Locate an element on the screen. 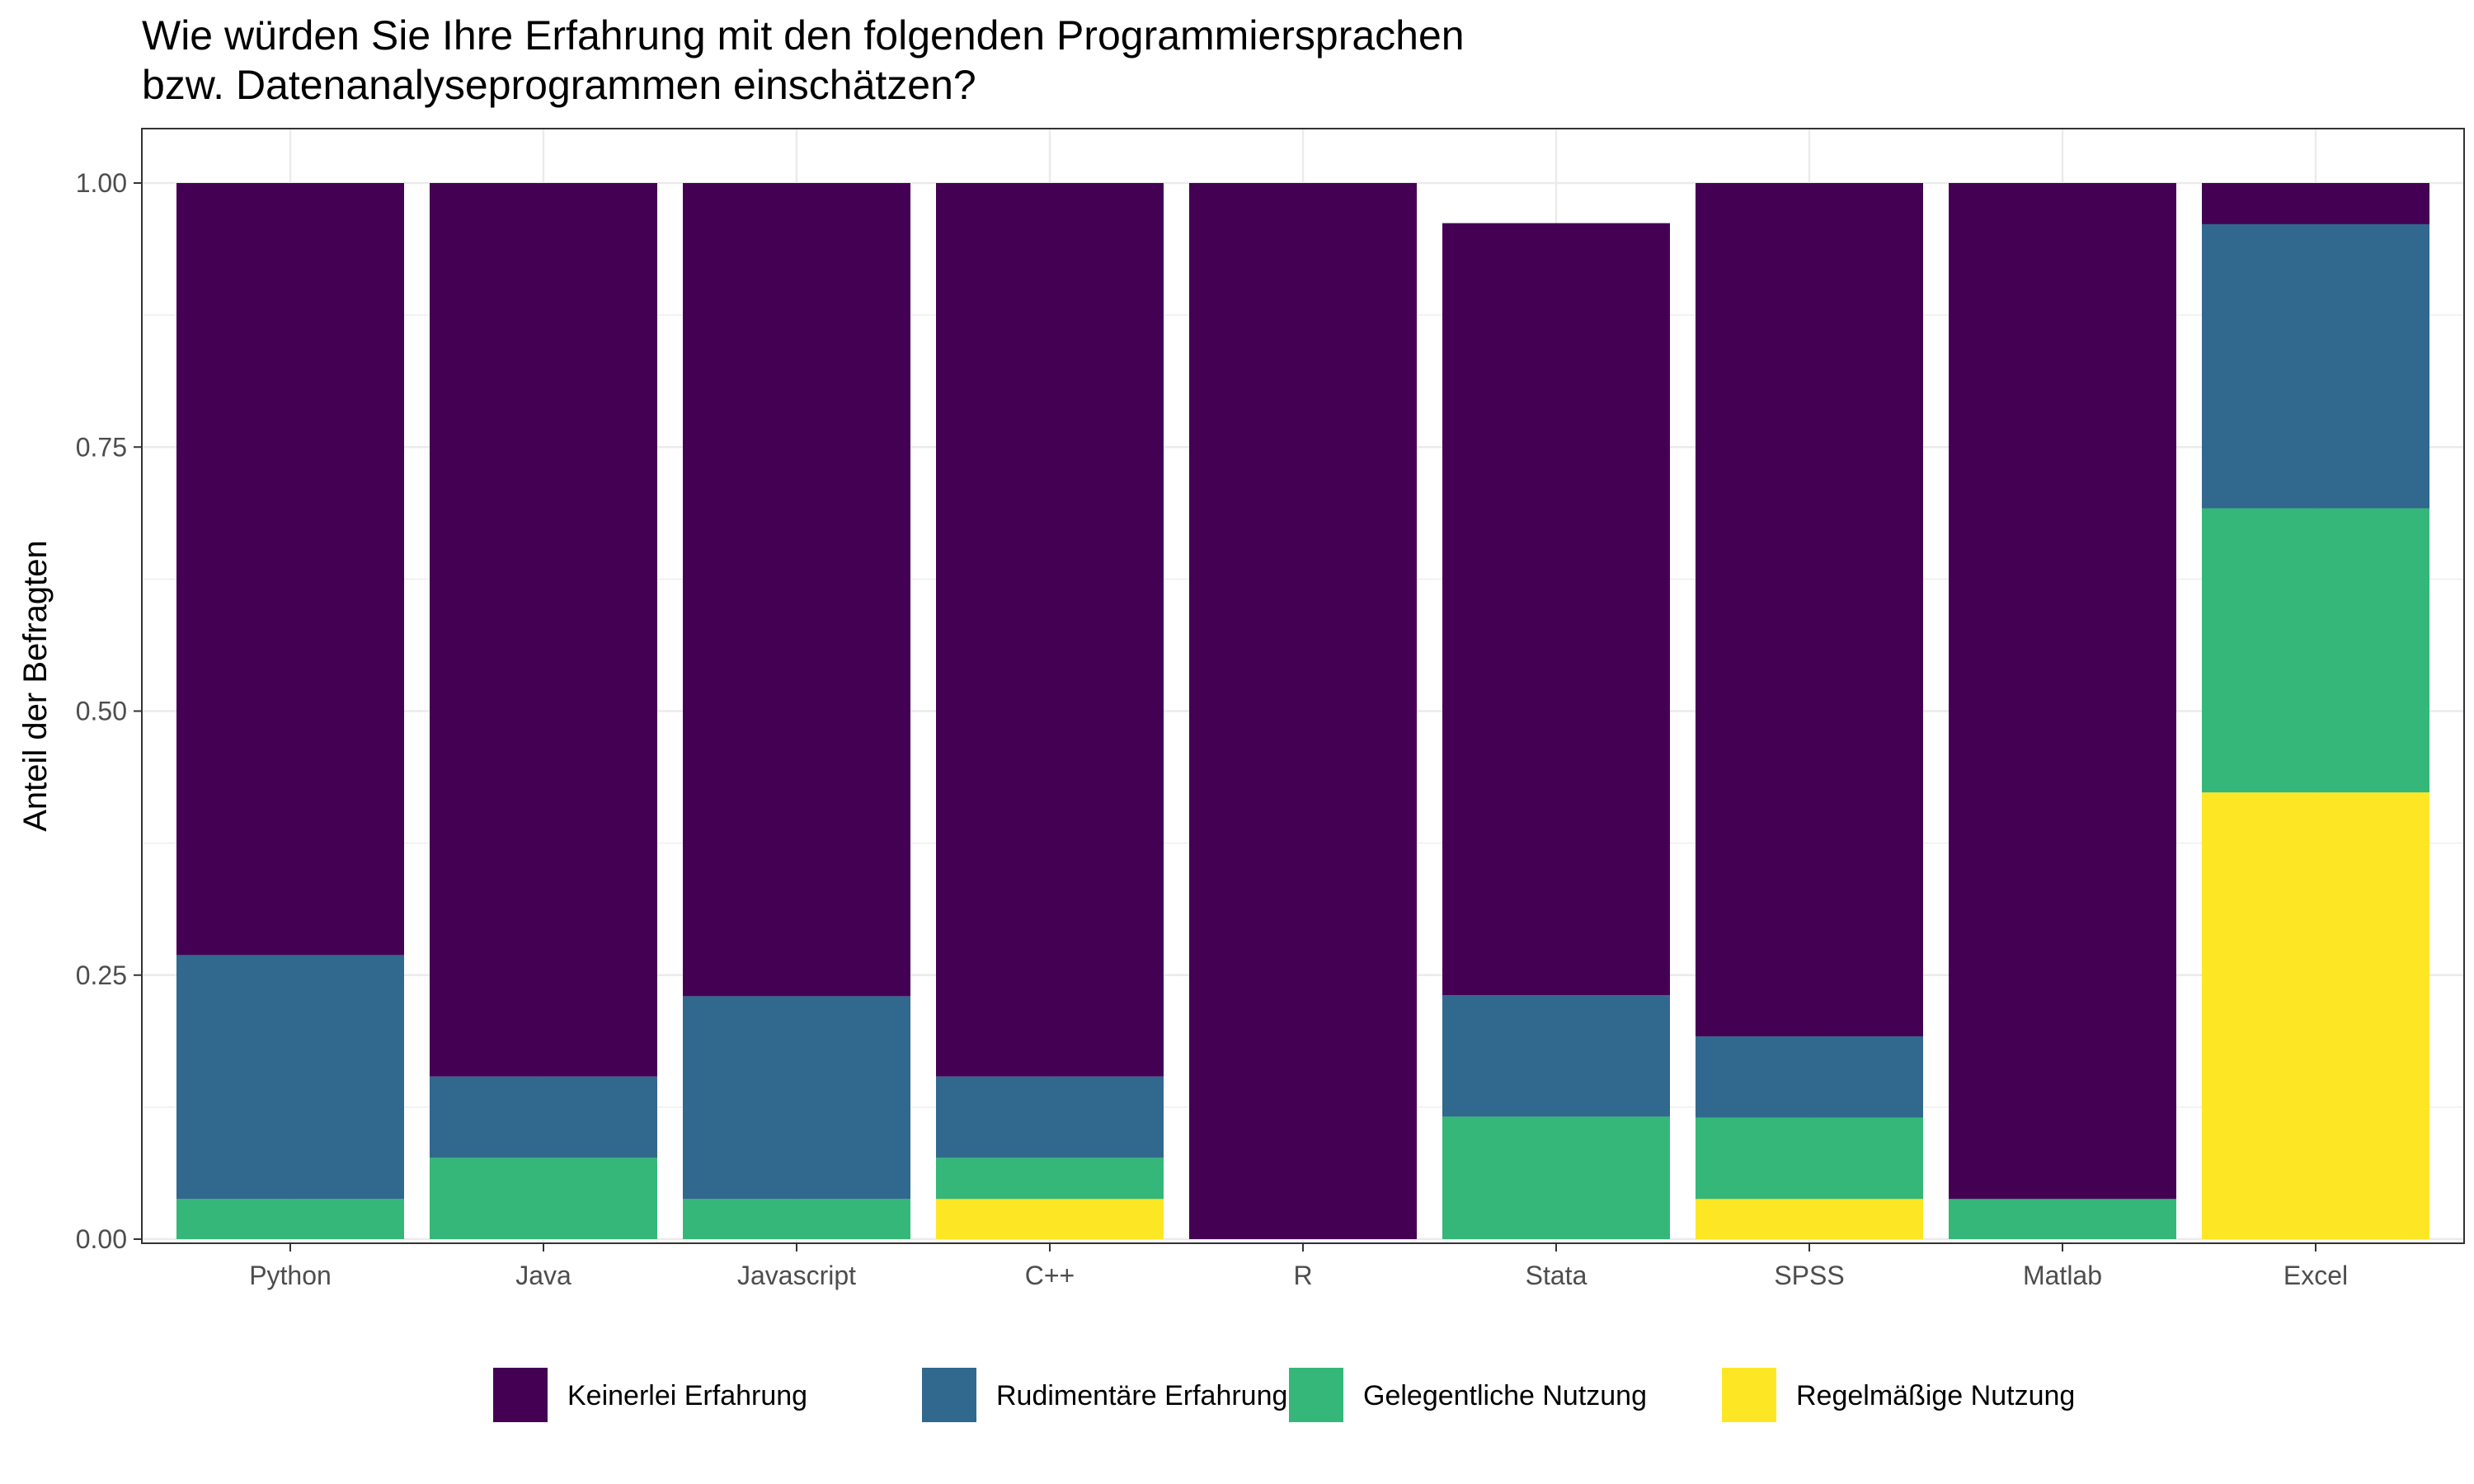  bar-python-rudimentare-erfahrung is located at coordinates (290, 1077).